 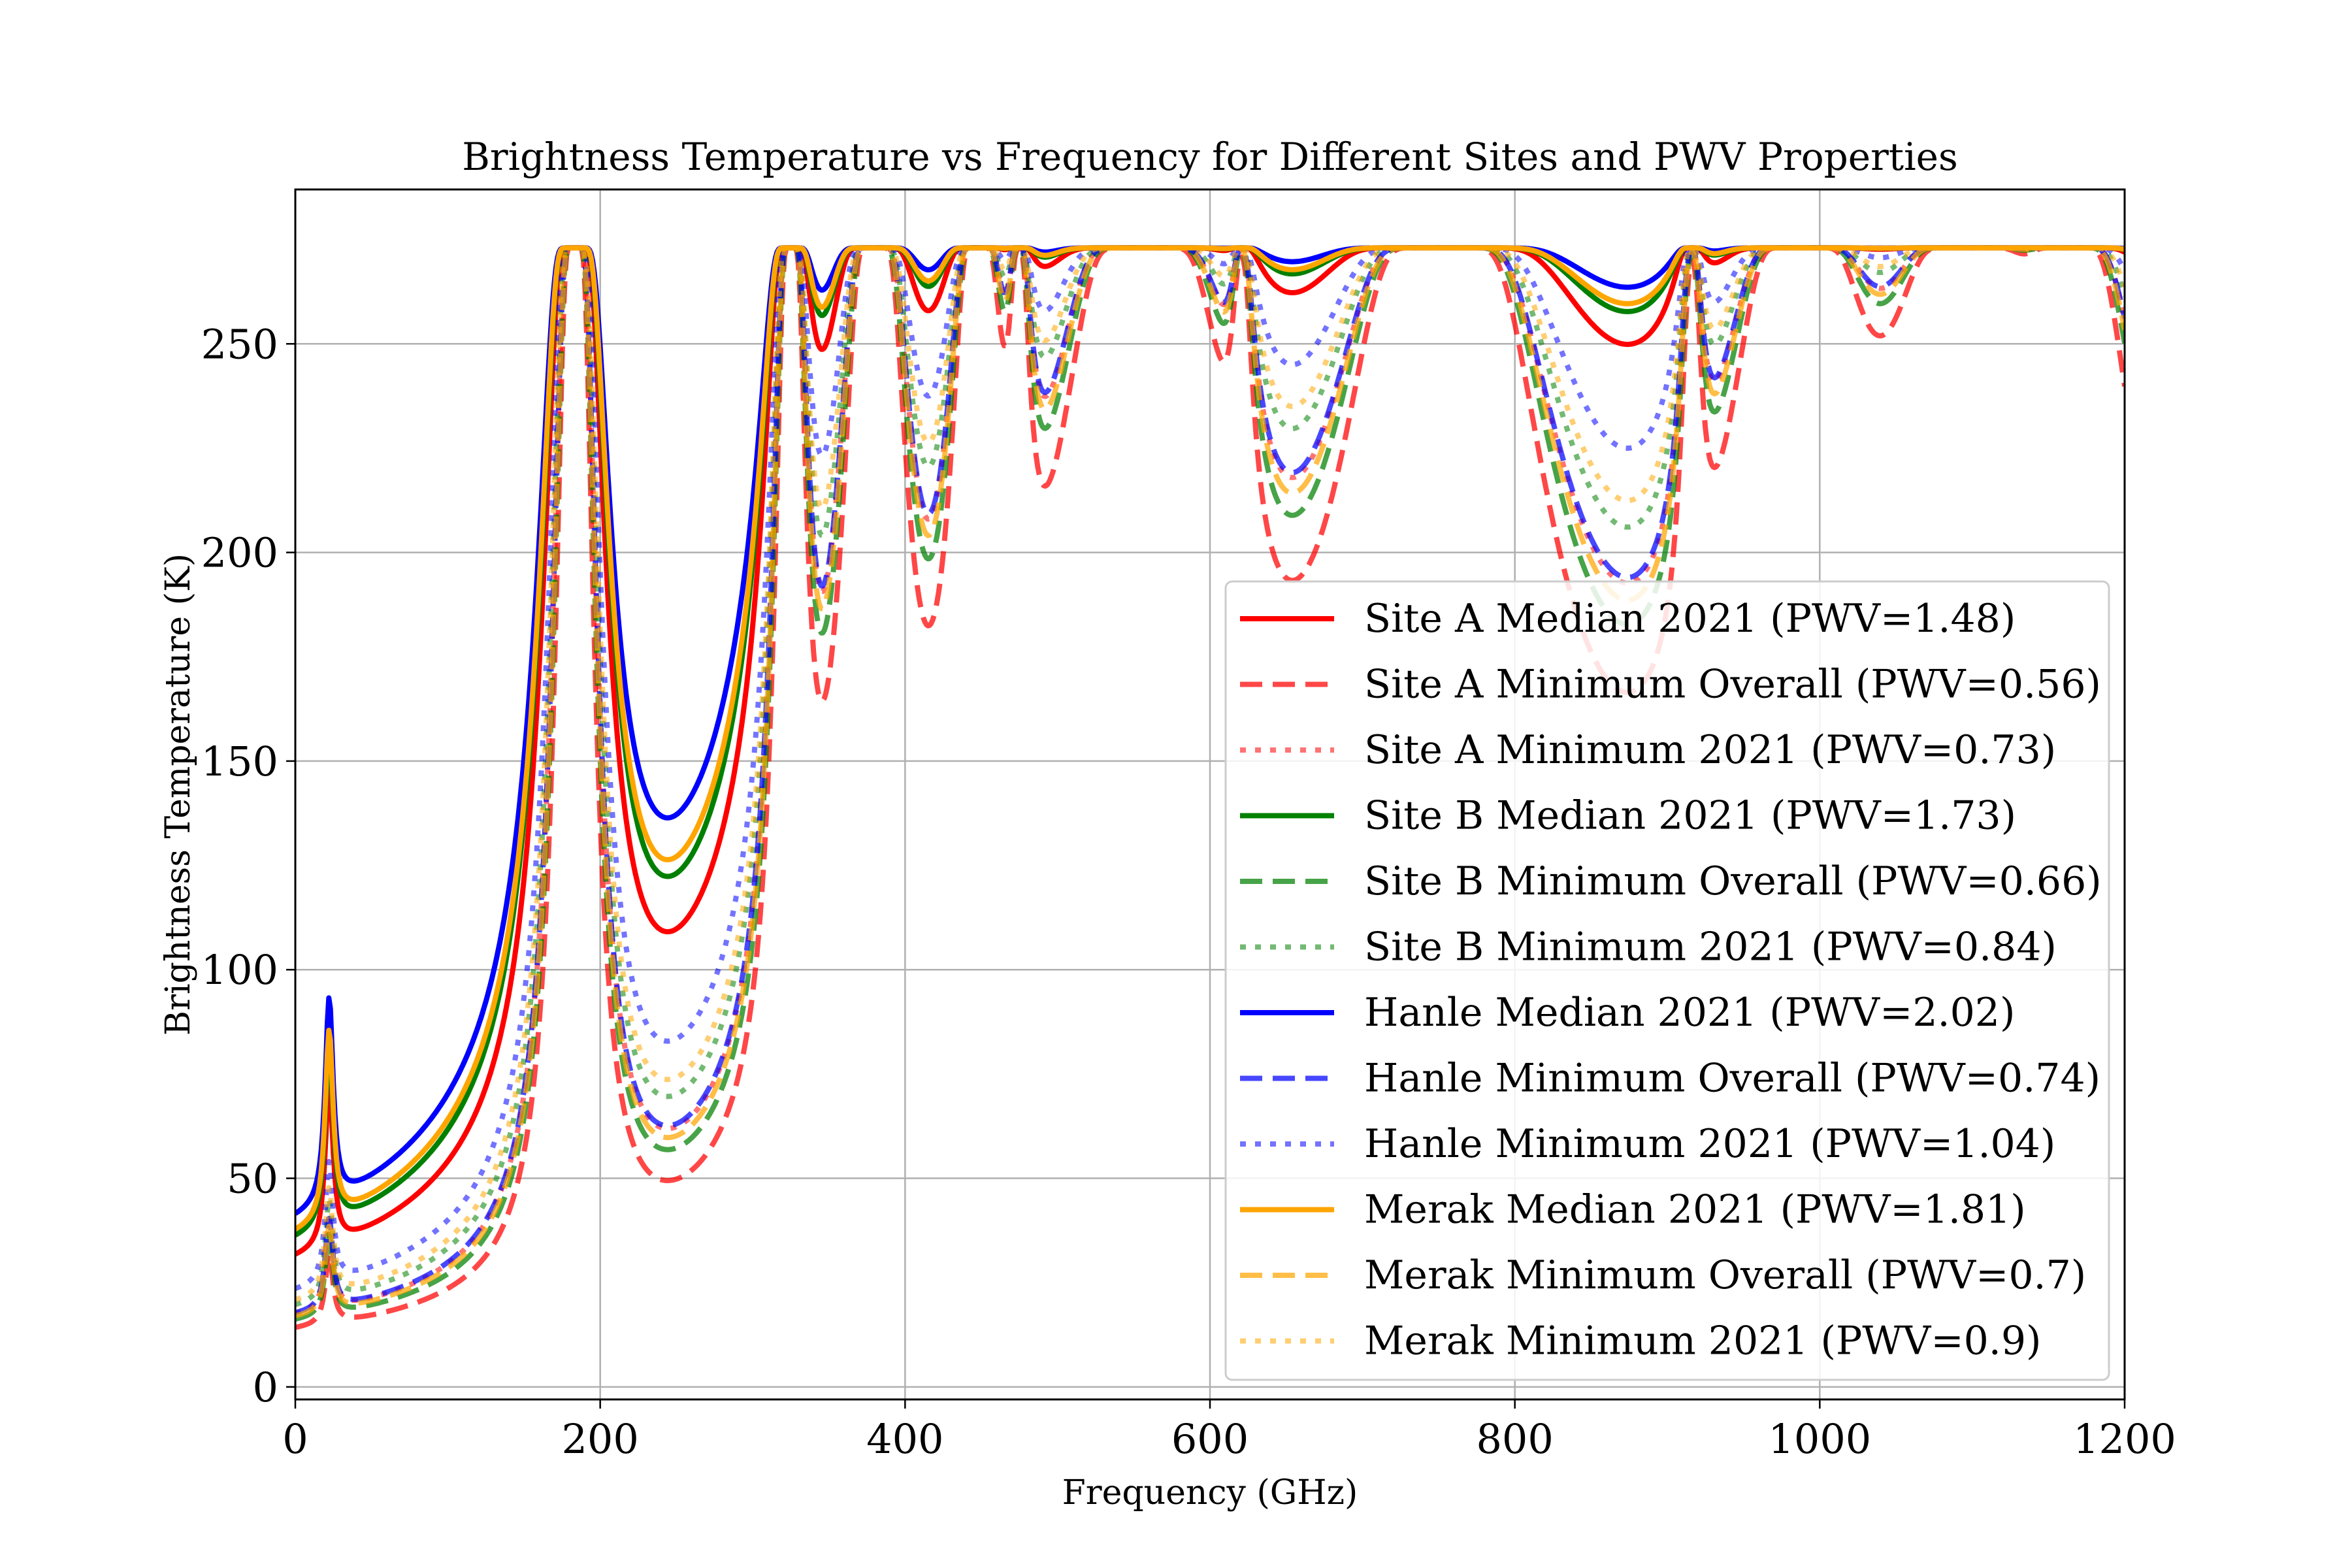 What do you see at coordinates (2124, 1439) in the screenshot?
I see `x-tick-label: 1200` at bounding box center [2124, 1439].